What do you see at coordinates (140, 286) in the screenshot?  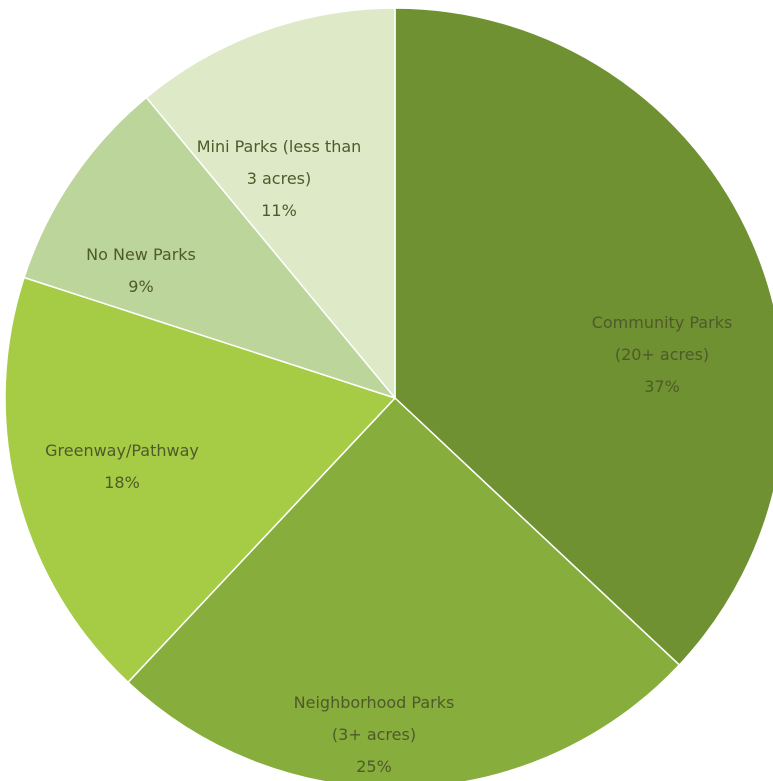 I see `slice-label-line: 9%` at bounding box center [140, 286].